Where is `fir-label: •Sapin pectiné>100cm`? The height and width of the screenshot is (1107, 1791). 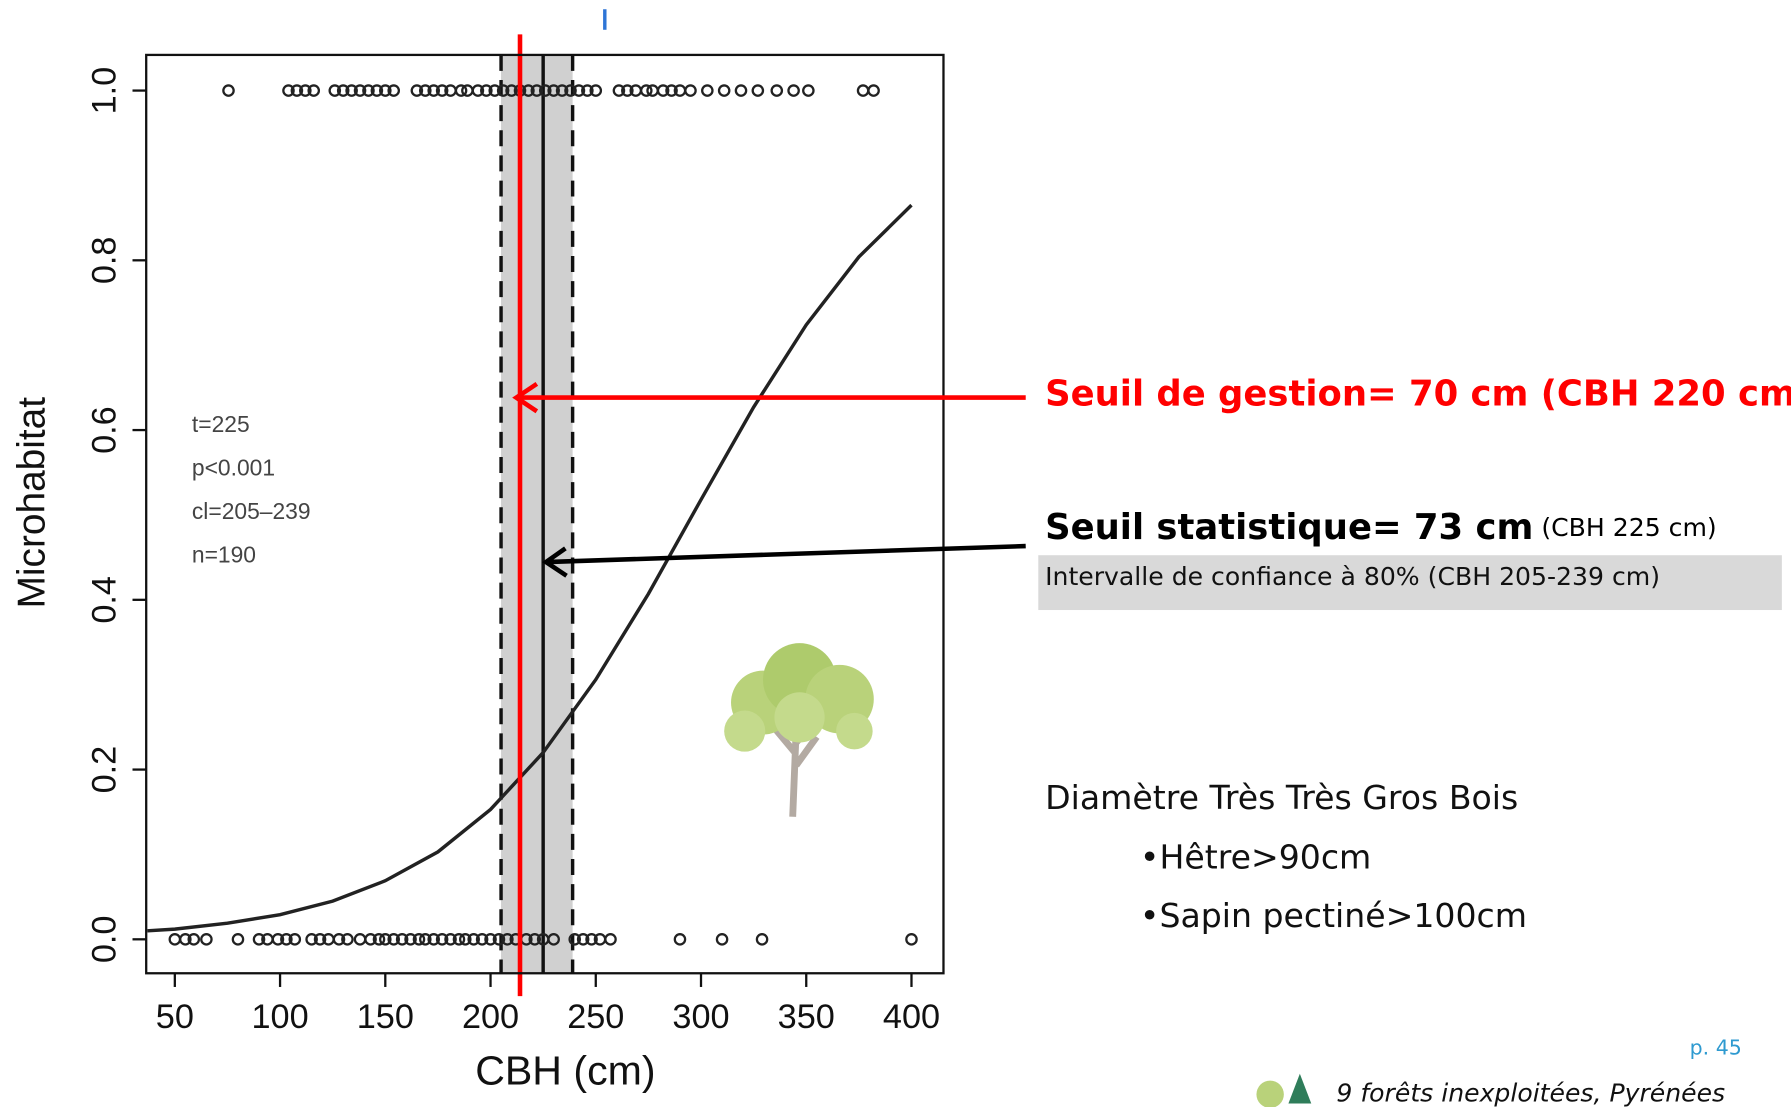
fir-label: •Sapin pectiné>100cm is located at coordinates (1333, 915).